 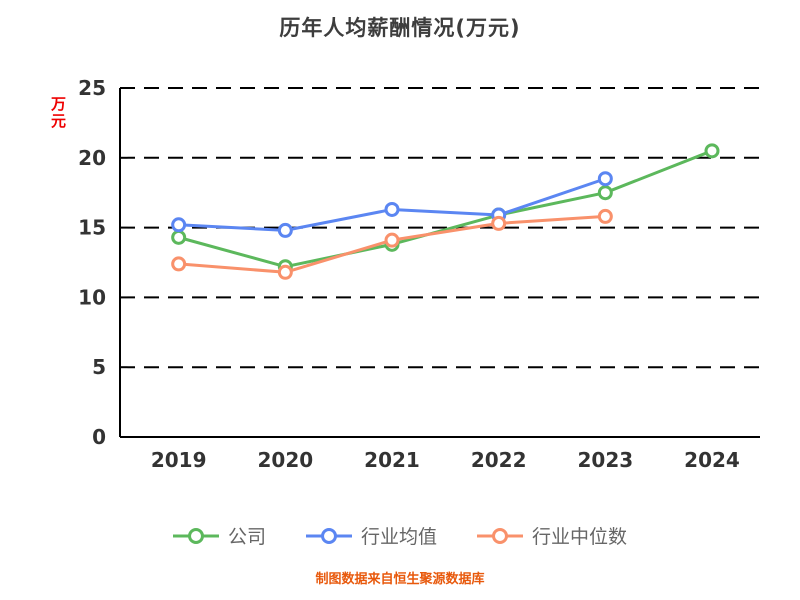 I want to click on legend: 公司 行业均值 行业中位数, so click(x=400, y=535).